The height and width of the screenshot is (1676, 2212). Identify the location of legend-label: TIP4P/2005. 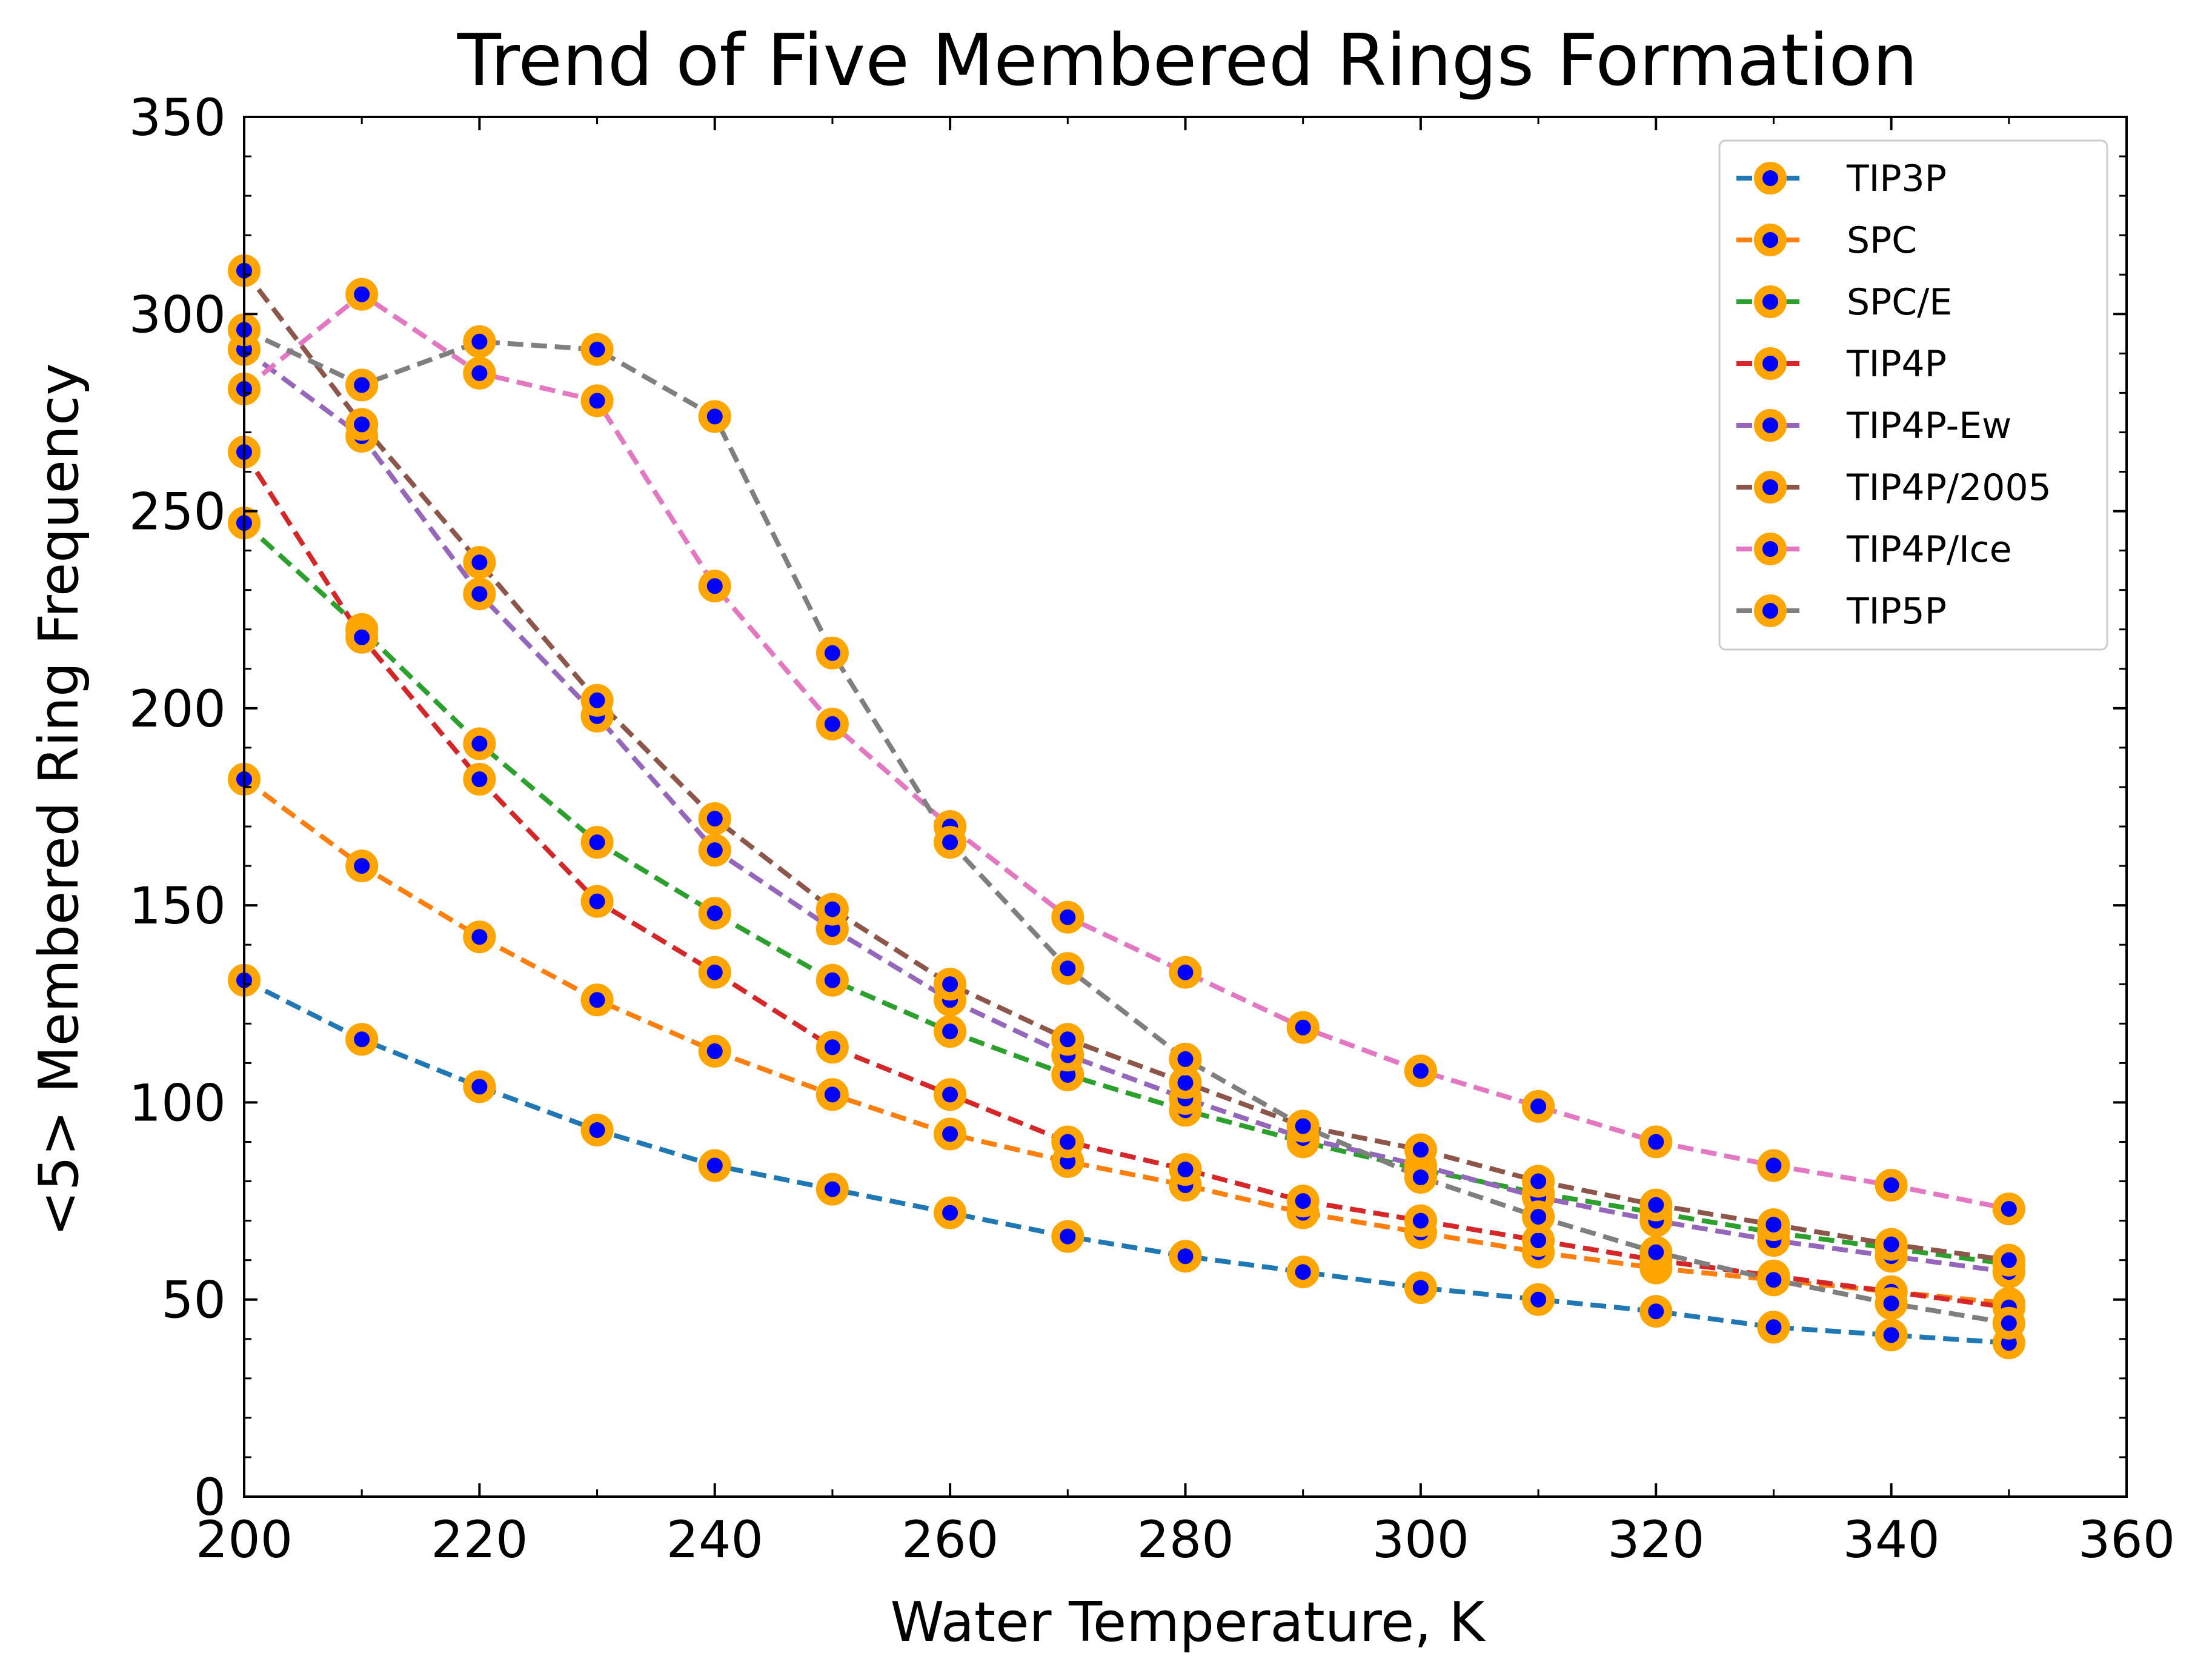
(1949, 488).